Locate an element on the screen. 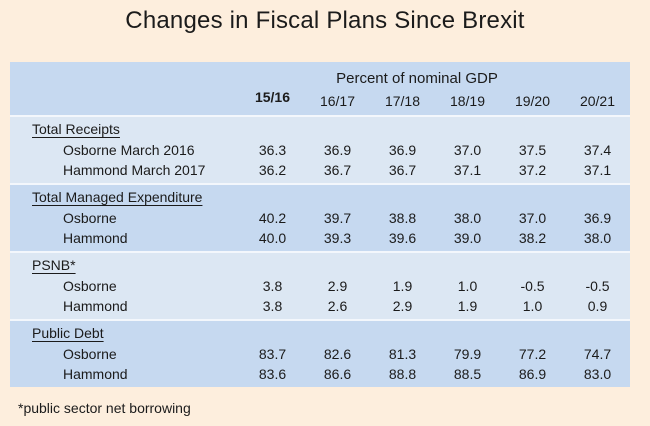  table-row: Hammond 3.8 2.6 2.9 1.9 1.0 0.9 is located at coordinates (320, 306).